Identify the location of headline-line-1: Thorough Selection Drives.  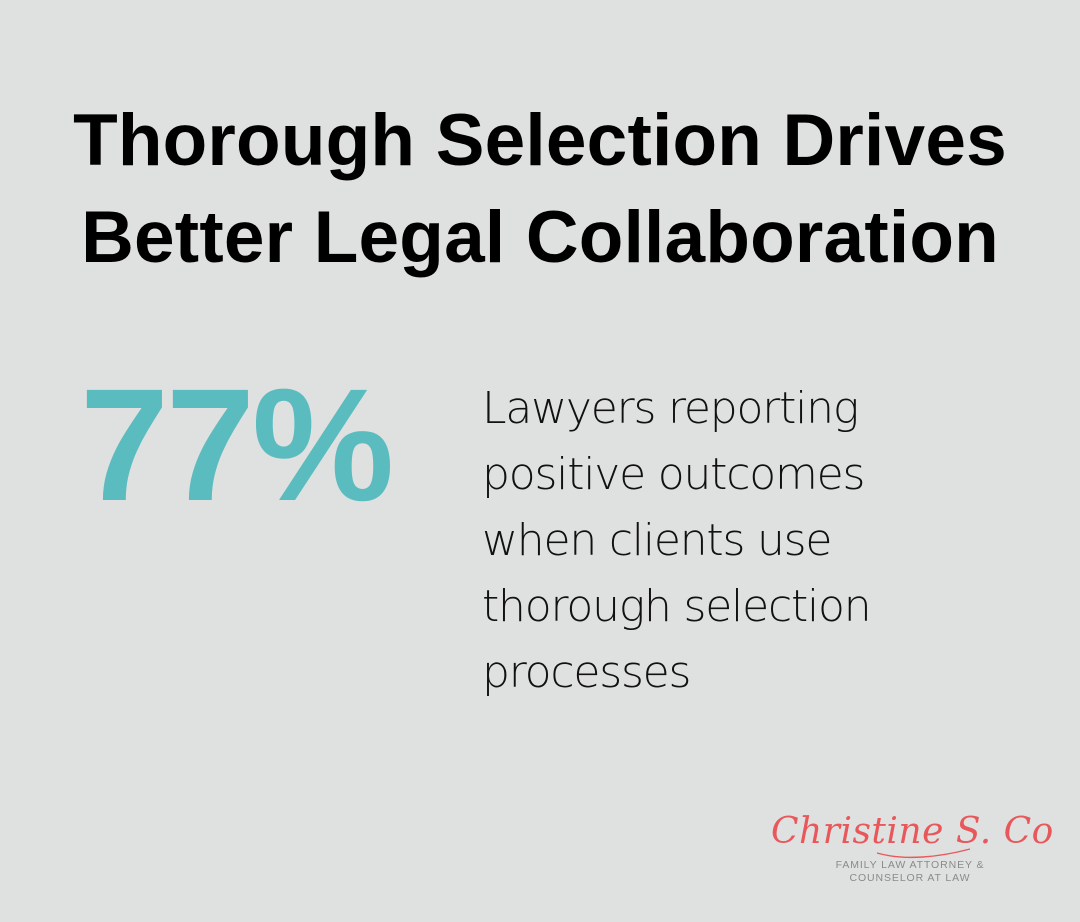
(540, 140).